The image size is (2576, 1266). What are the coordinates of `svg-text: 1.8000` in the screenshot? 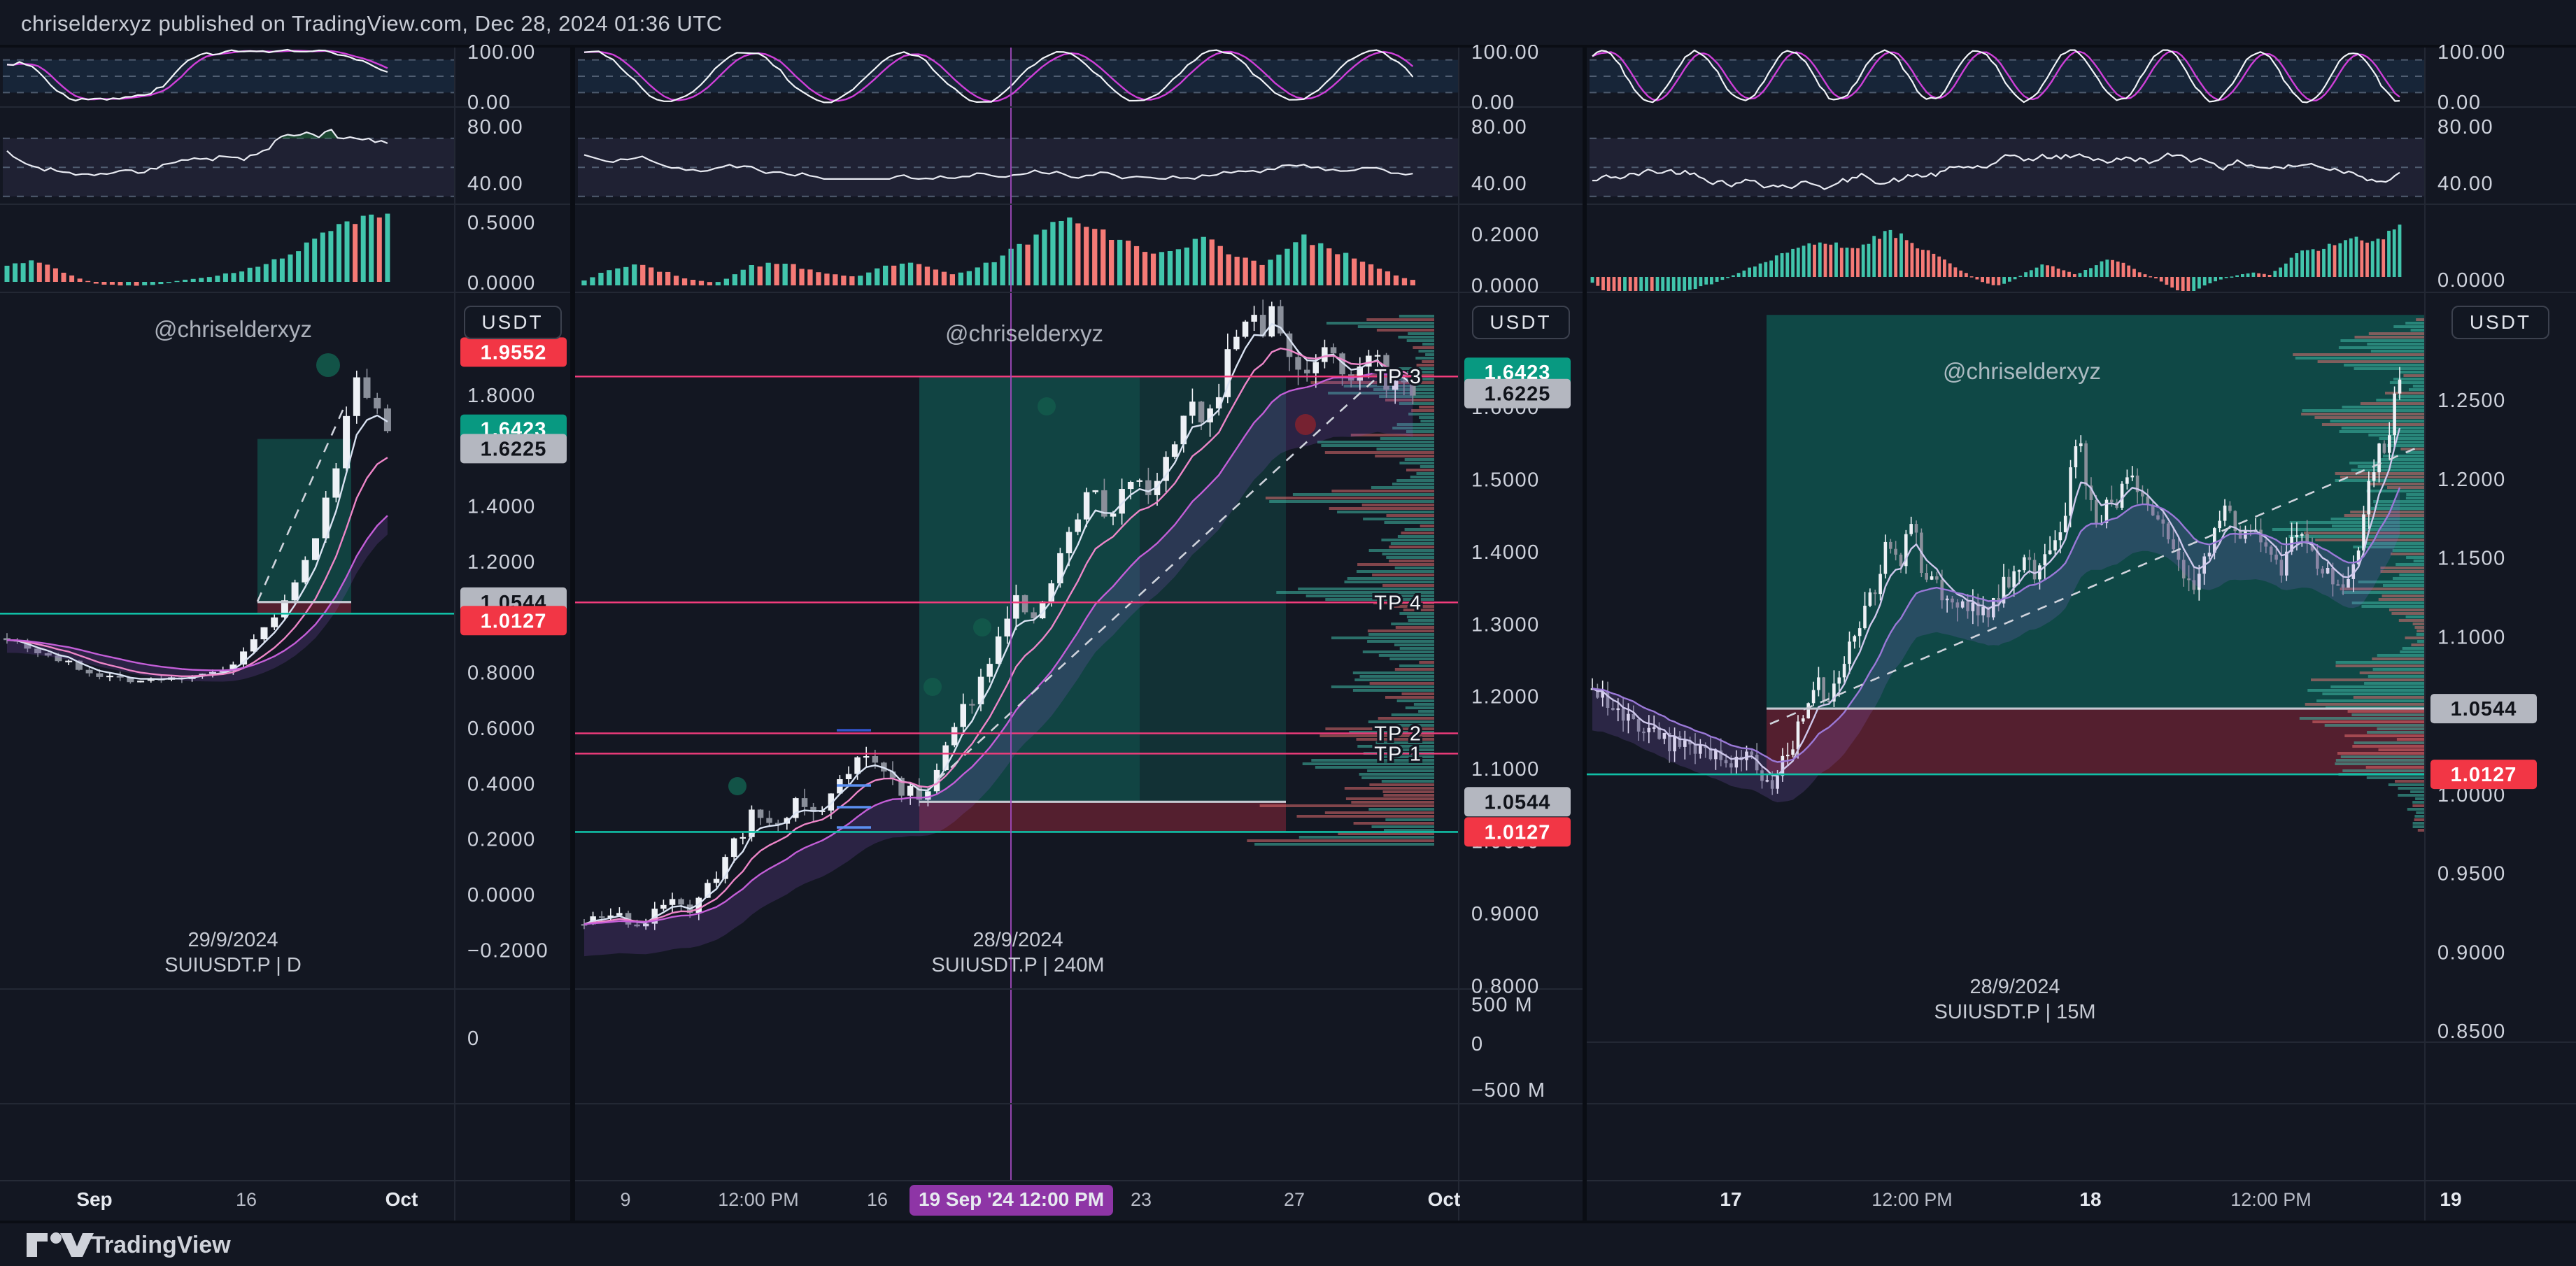 It's located at (501, 396).